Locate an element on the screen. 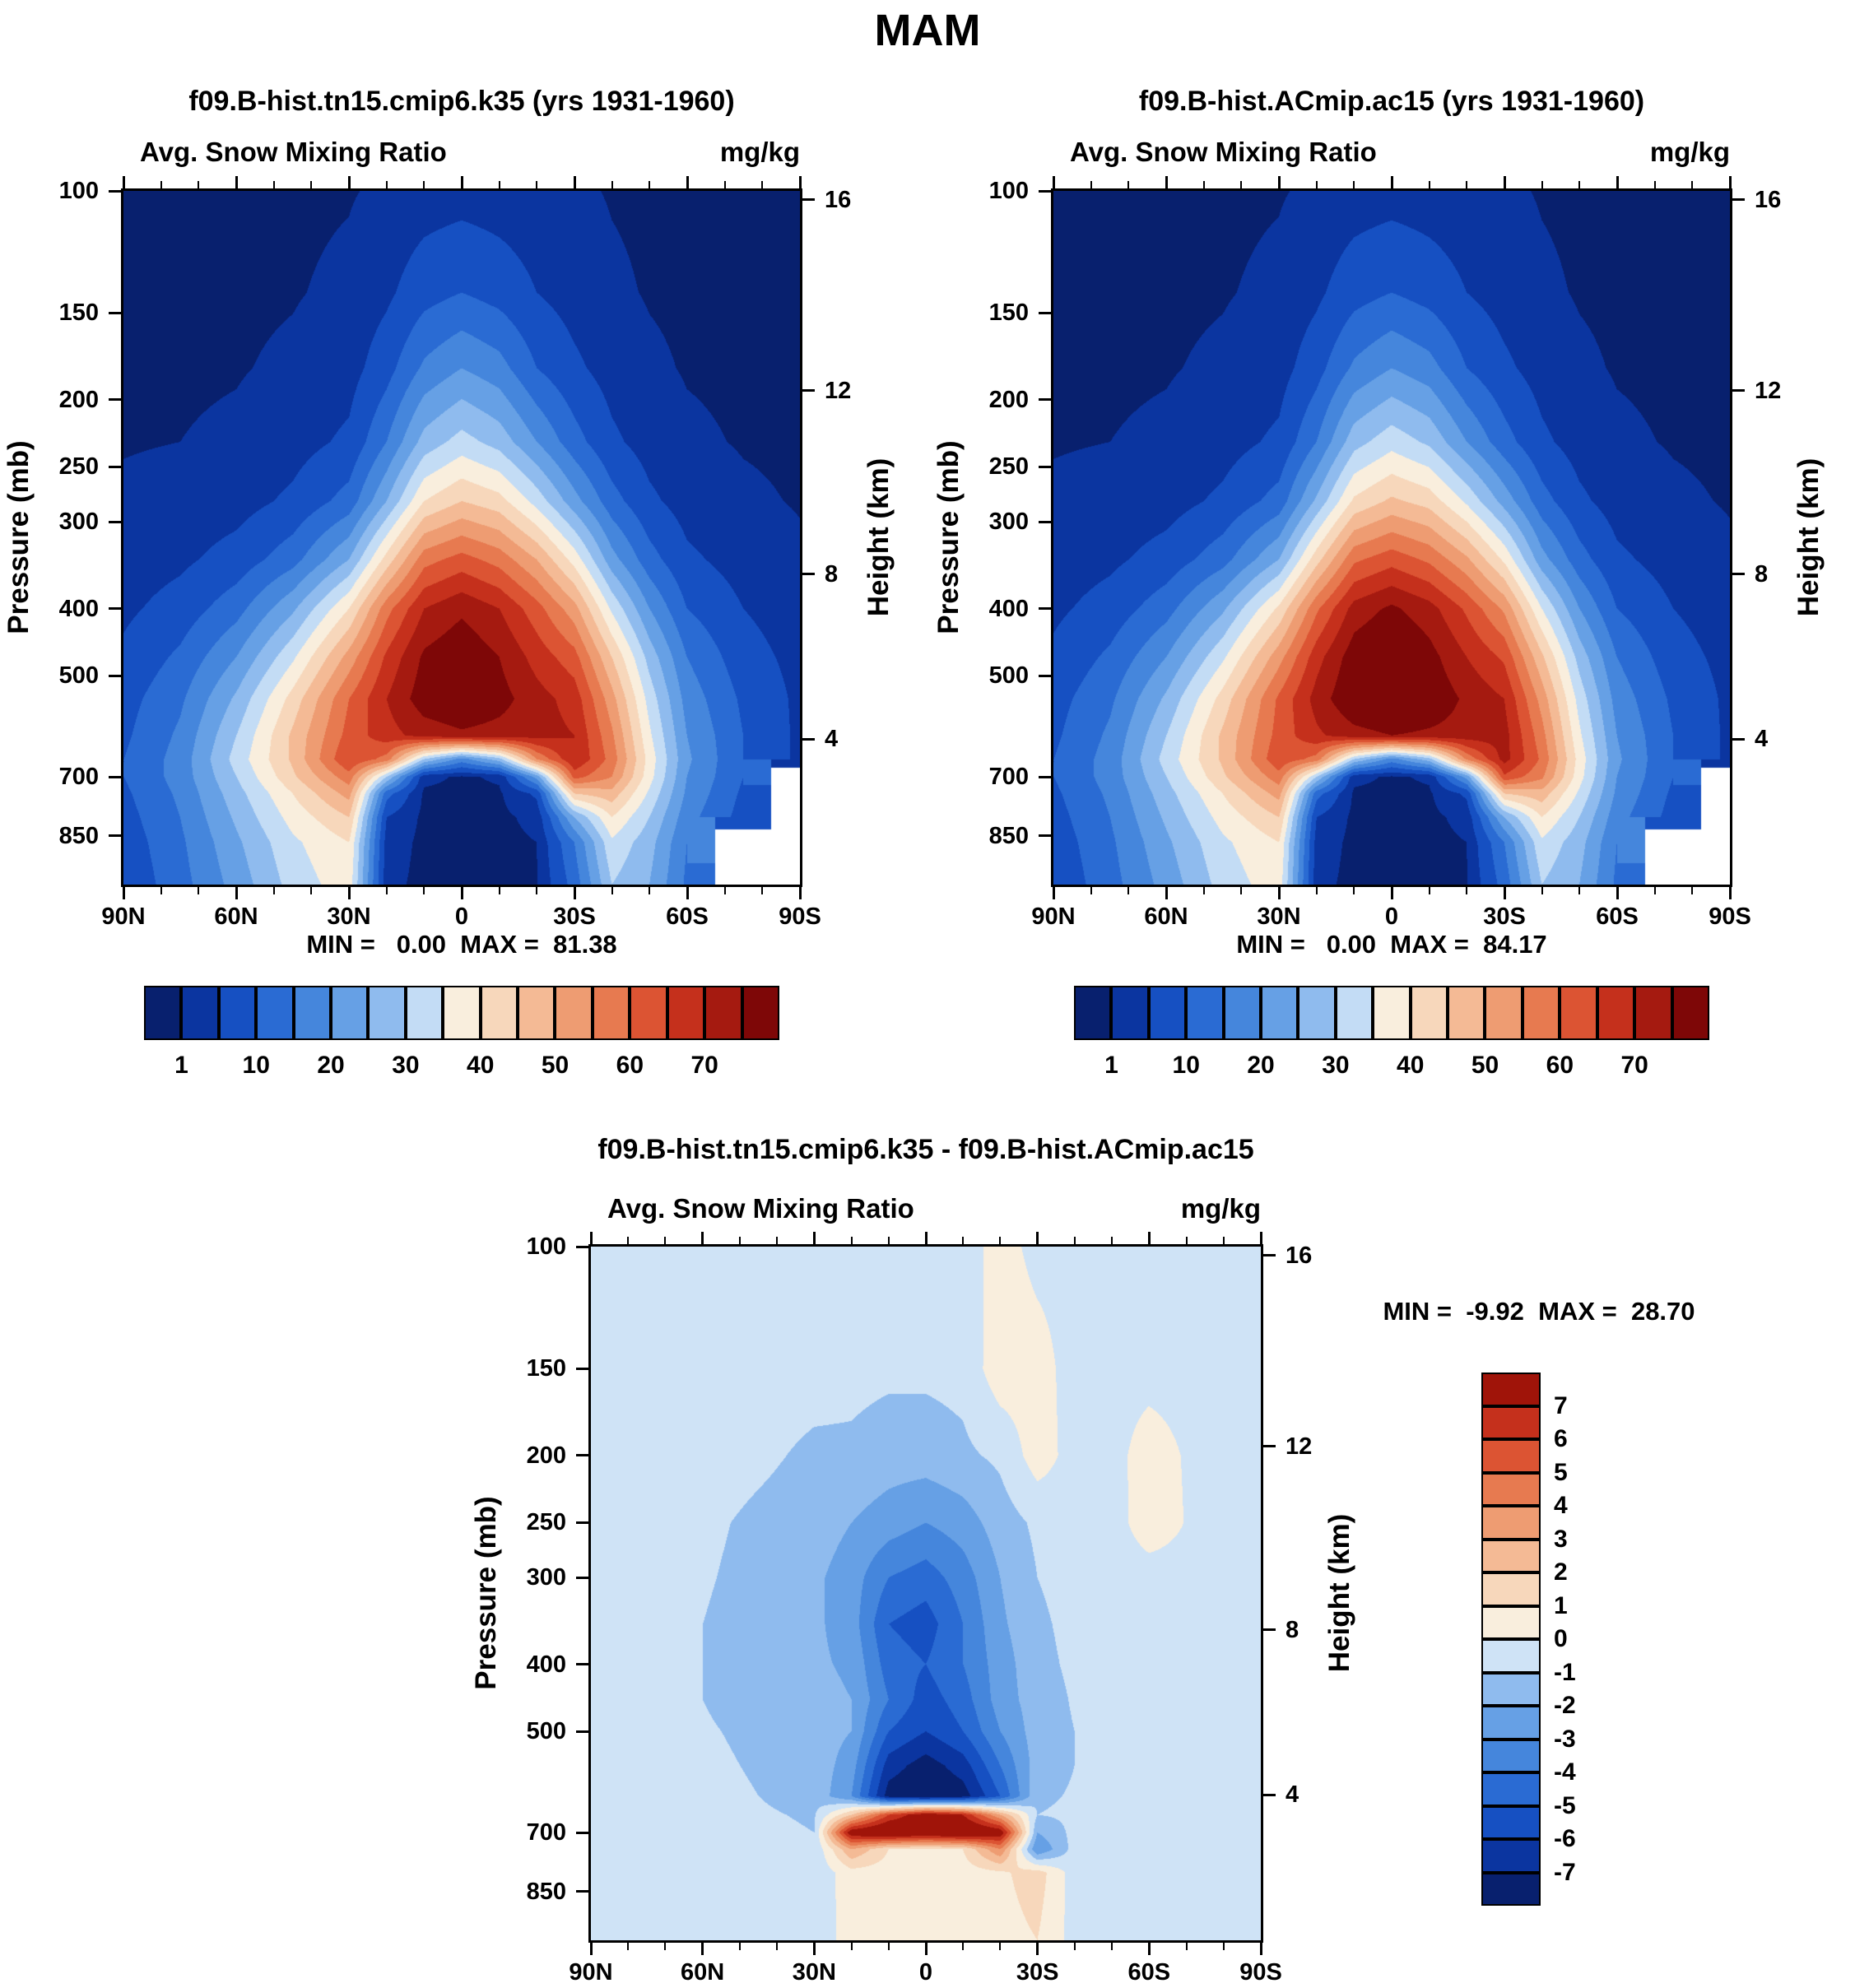 The image size is (1855, 1988). colorbar-tick-label: 6 is located at coordinates (1561, 1438).